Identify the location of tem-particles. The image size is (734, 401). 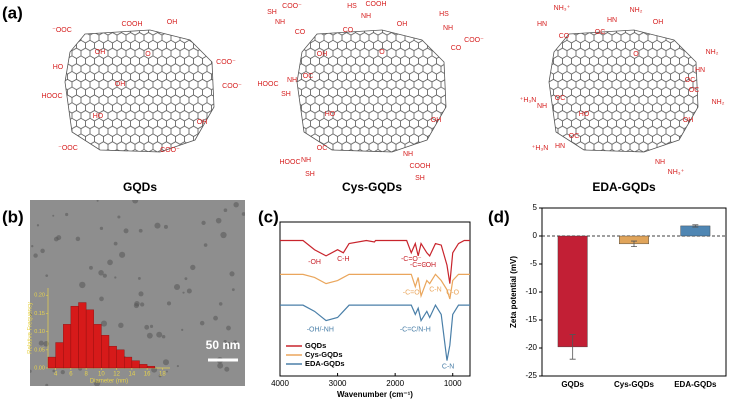
(137, 293).